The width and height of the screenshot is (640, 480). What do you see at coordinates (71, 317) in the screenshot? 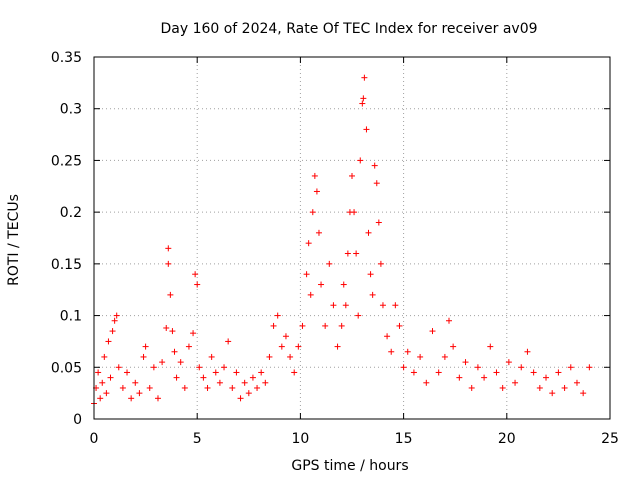
I see `y-tick-label: 0.1` at bounding box center [71, 317].